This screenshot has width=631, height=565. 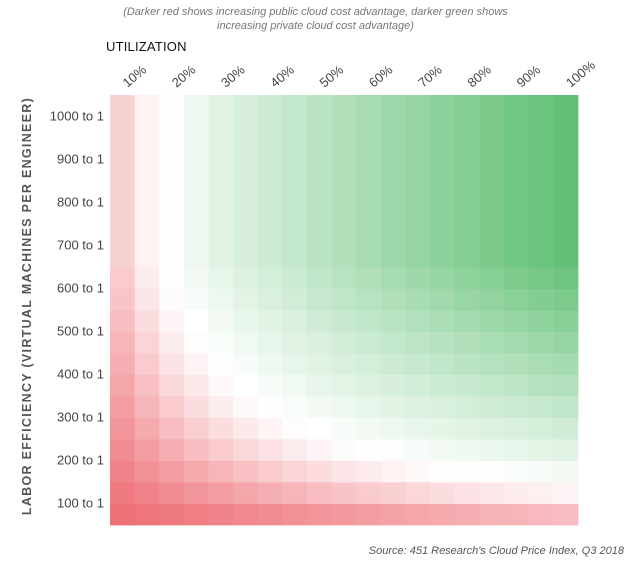 What do you see at coordinates (282, 76) in the screenshot?
I see `x-tick-label: 40%` at bounding box center [282, 76].